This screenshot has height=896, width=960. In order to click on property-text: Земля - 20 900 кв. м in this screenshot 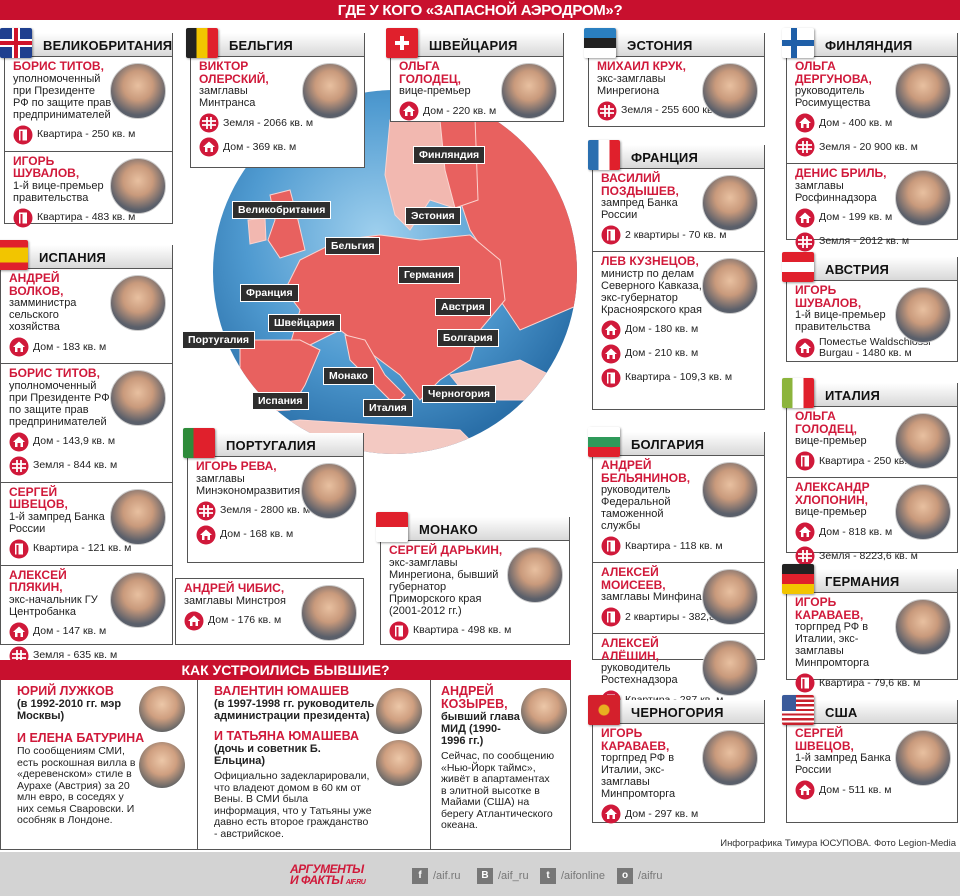, I will do `click(868, 146)`.